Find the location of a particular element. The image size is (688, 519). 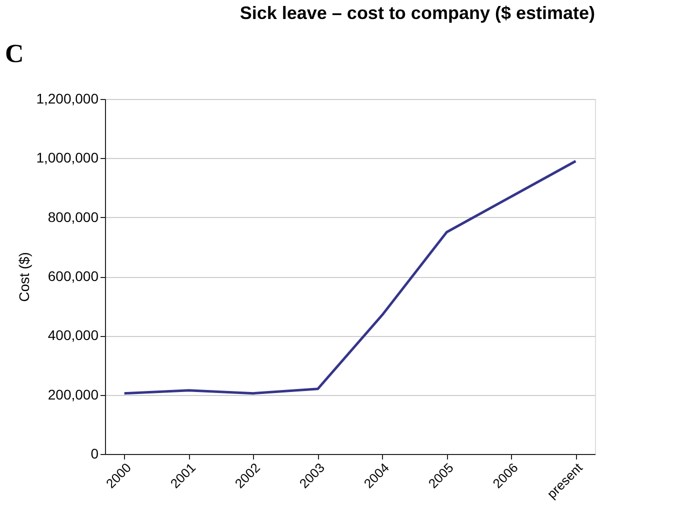

y-tick-label: 0 is located at coordinates (94, 454).